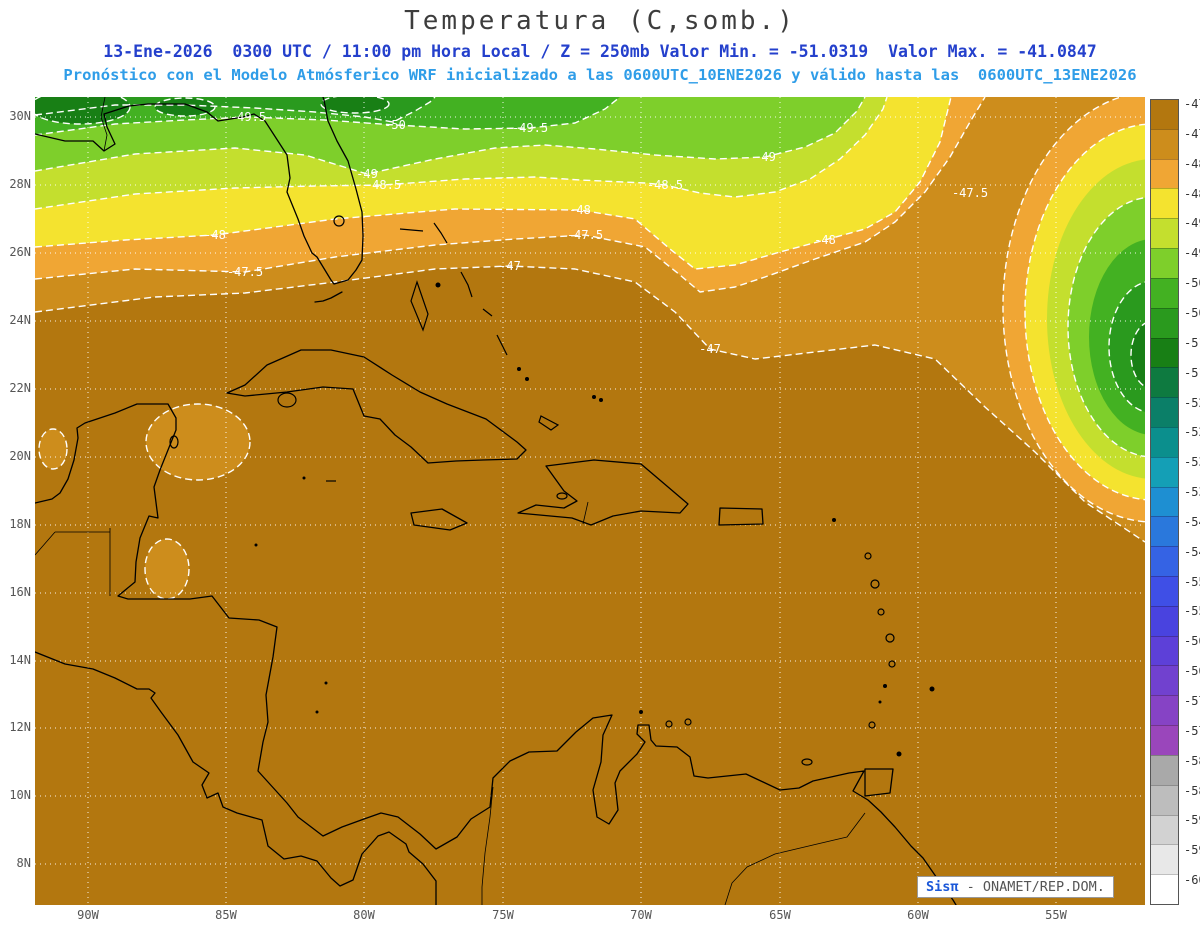  I want to click on bahamas-islands, so click(501, 326).